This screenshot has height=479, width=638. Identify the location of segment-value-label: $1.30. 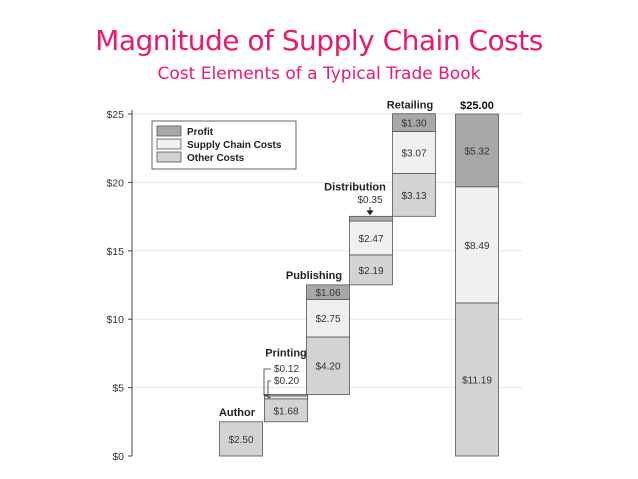
(413, 124).